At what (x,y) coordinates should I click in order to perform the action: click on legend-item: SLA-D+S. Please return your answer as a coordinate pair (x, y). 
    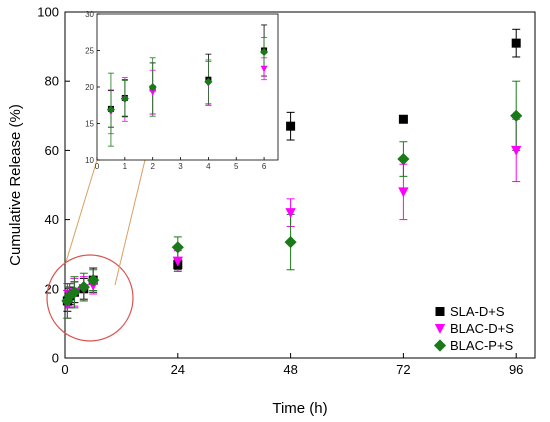
    Looking at the image, I should click on (470, 311).